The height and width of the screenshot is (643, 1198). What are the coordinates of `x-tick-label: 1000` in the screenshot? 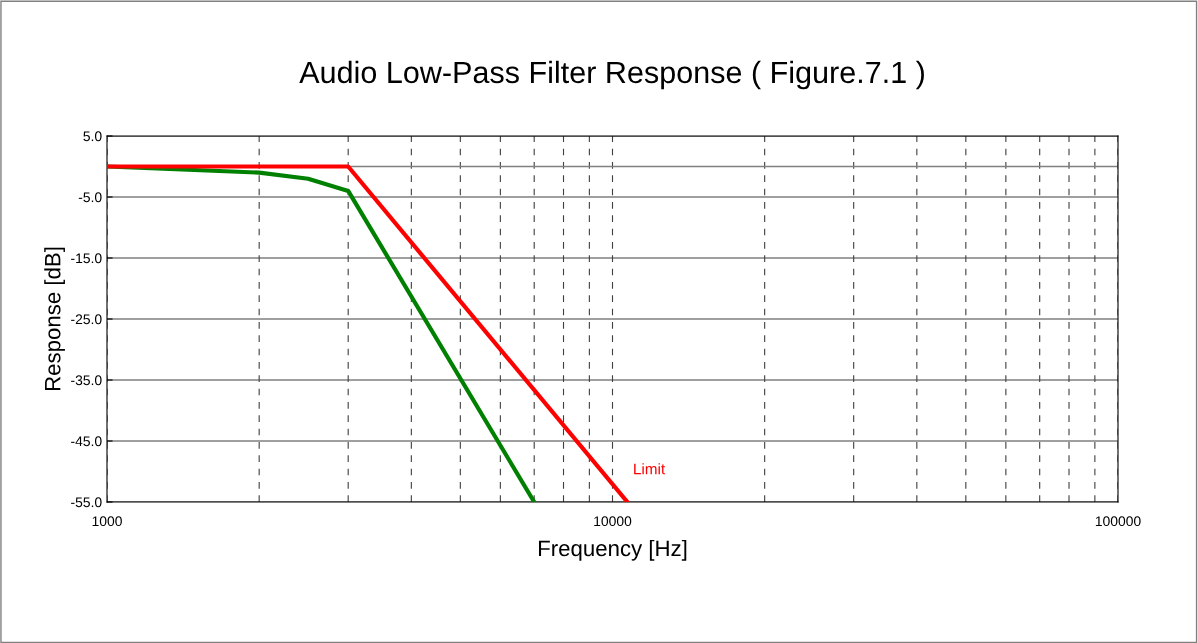 It's located at (107, 521).